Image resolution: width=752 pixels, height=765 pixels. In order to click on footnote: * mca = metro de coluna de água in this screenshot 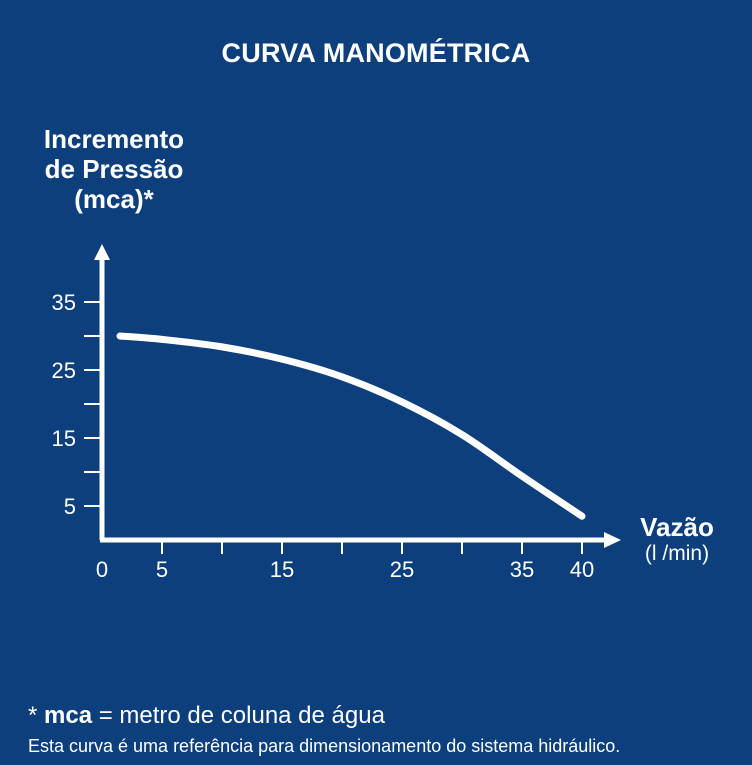, I will do `click(206, 716)`.